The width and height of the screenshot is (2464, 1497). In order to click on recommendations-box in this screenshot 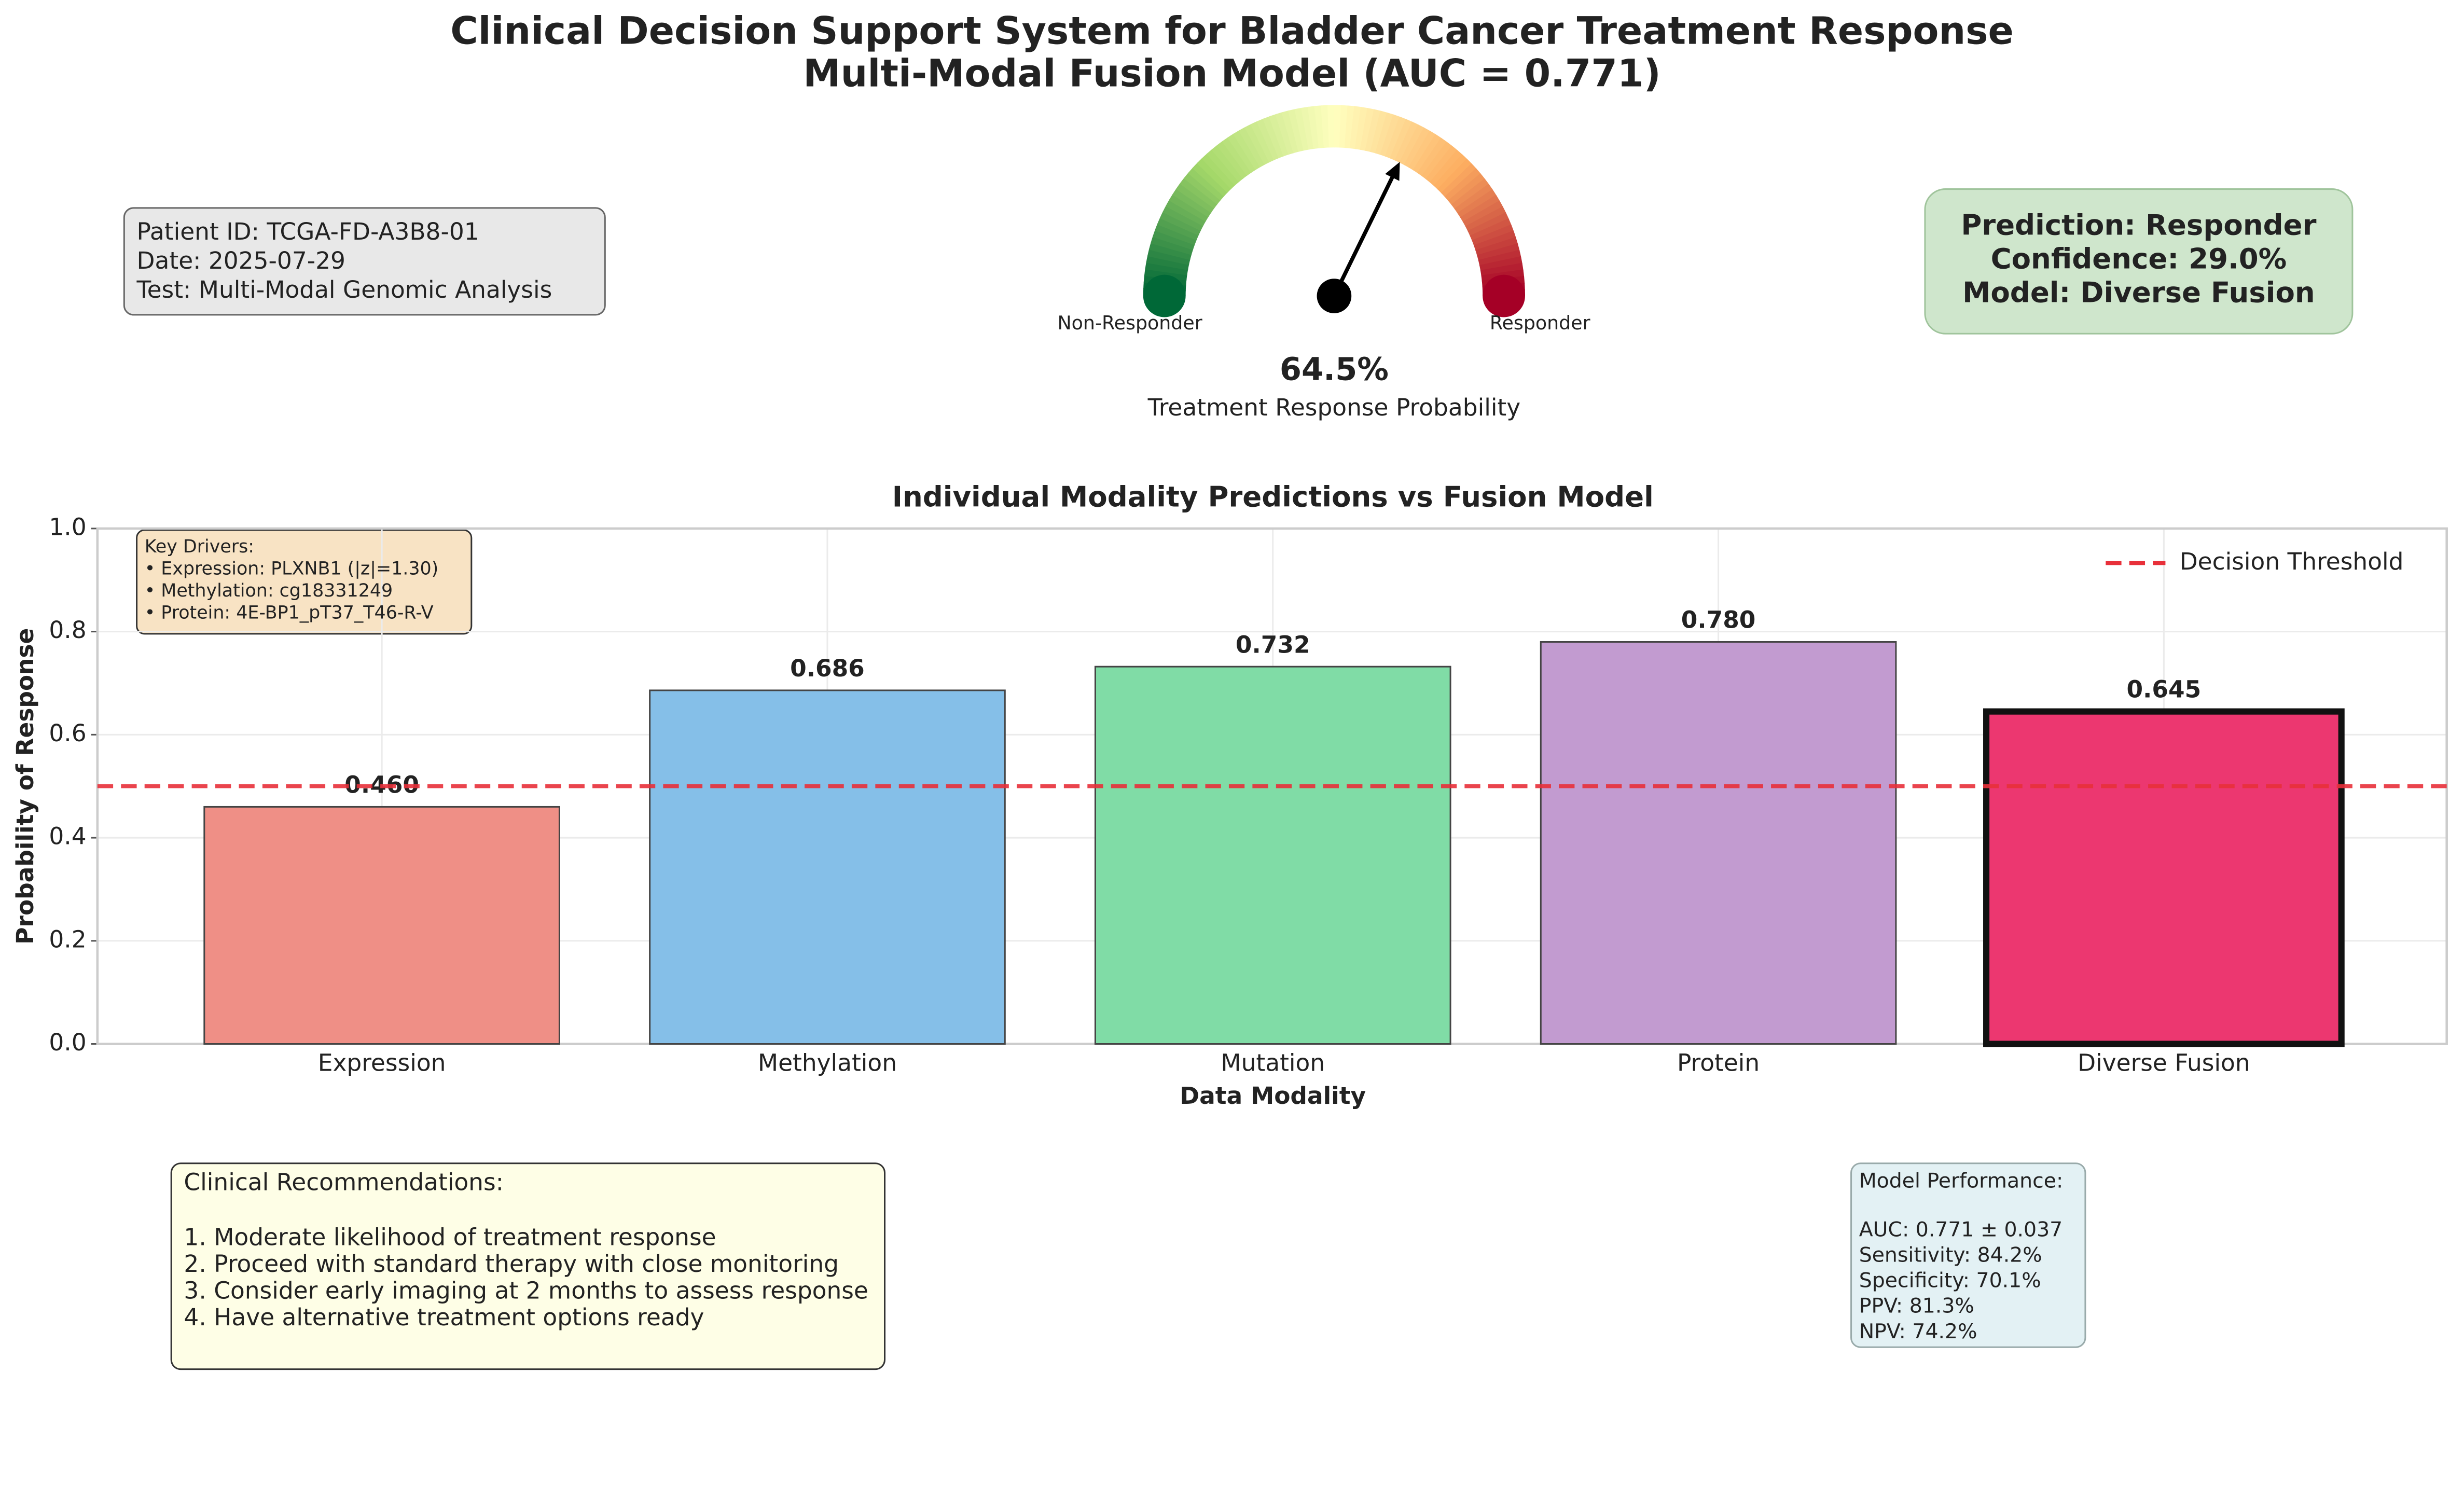, I will do `click(528, 1266)`.